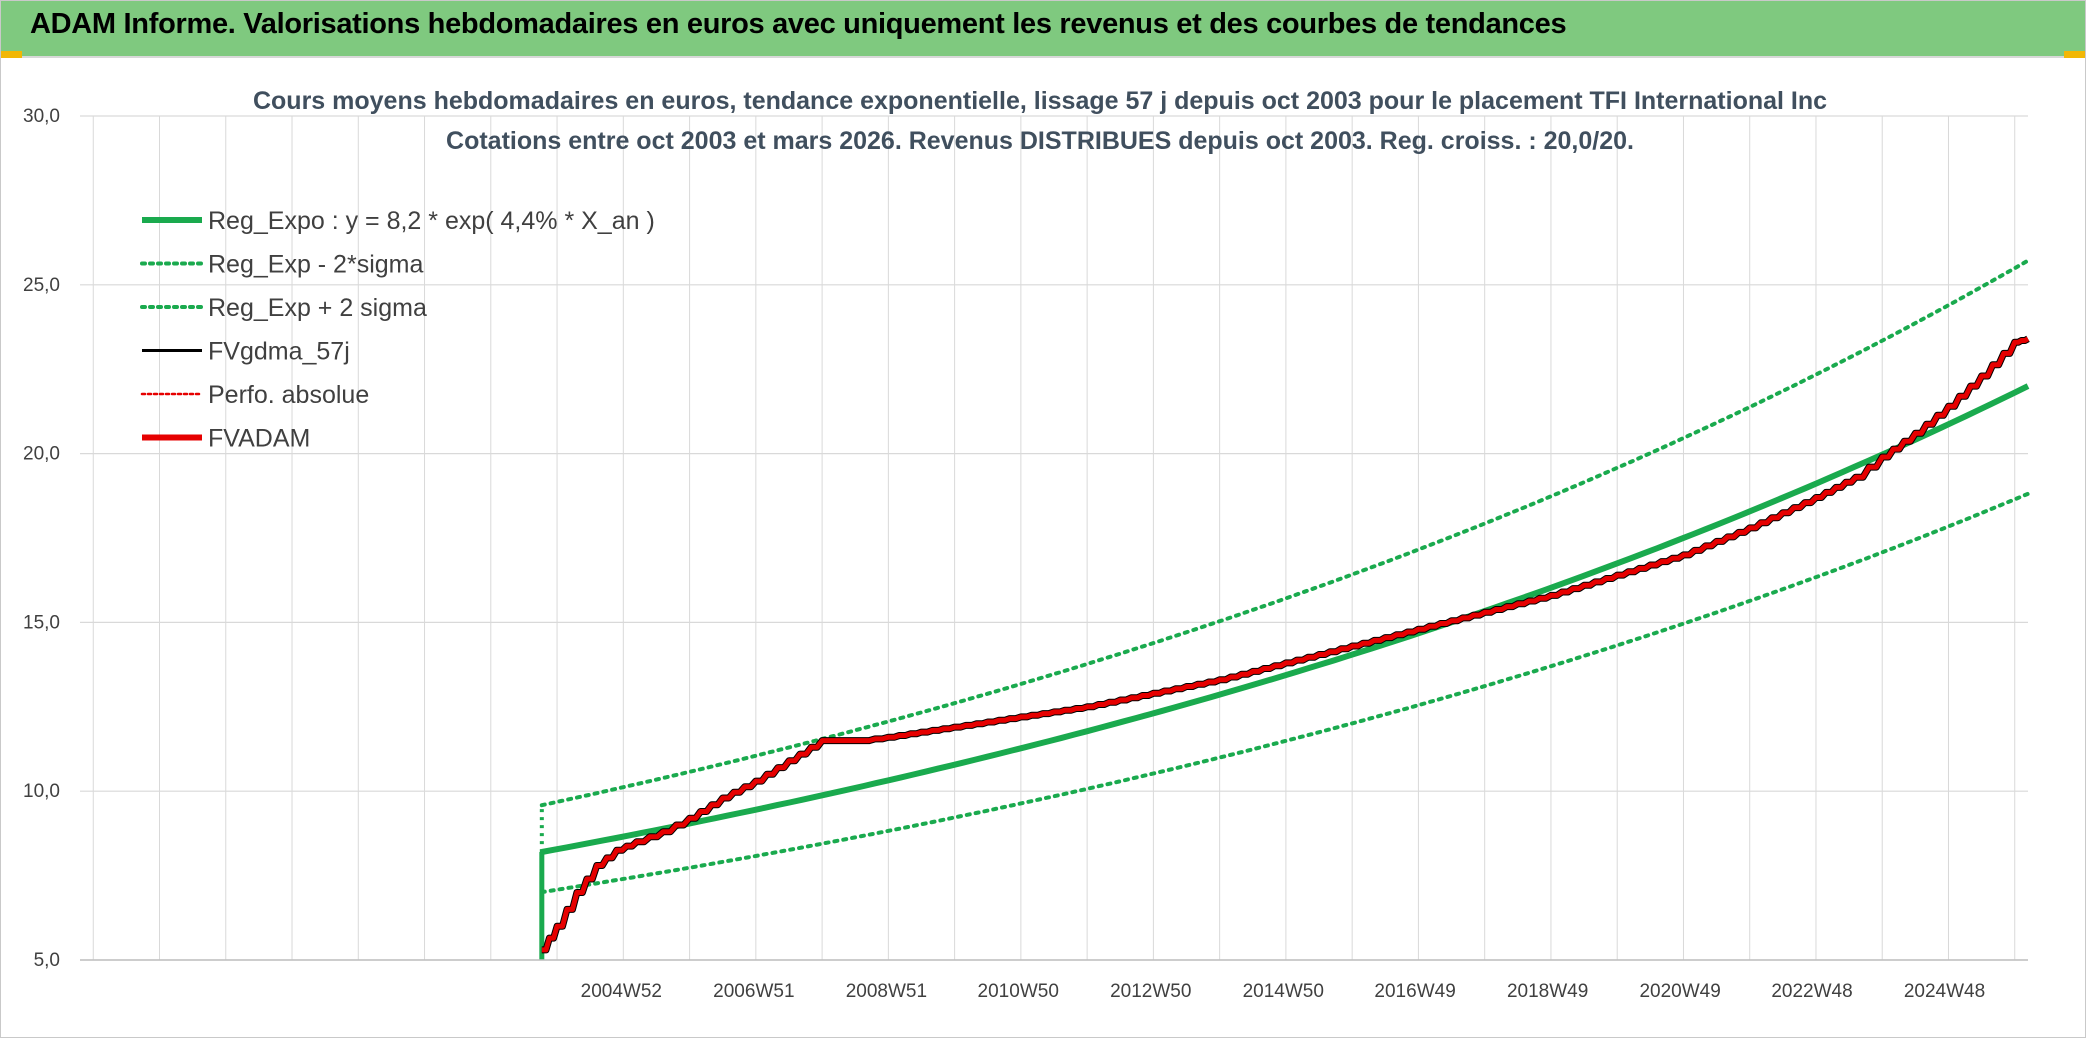  What do you see at coordinates (41, 622) in the screenshot?
I see `y-tick-label: 15,0` at bounding box center [41, 622].